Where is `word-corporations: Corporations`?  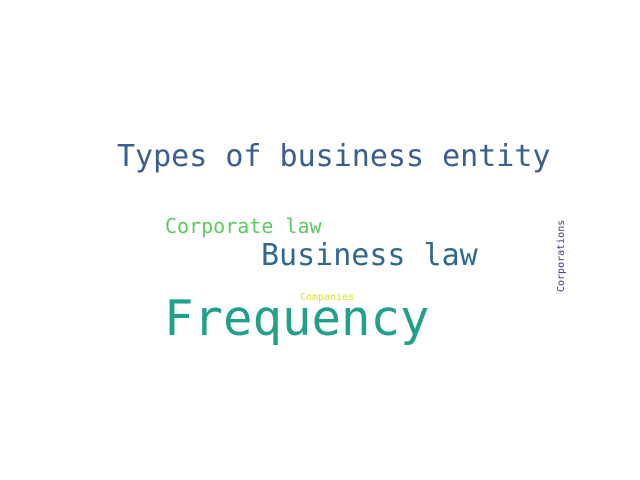
word-corporations: Corporations is located at coordinates (561, 255).